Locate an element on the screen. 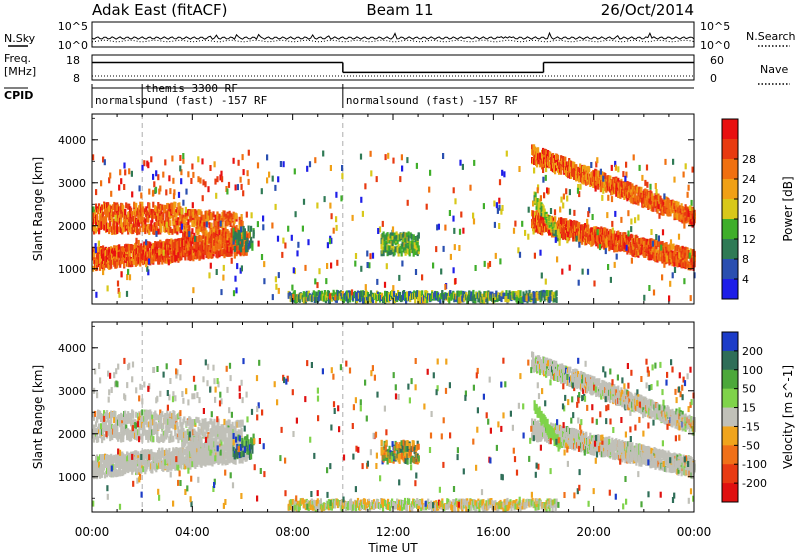 Image resolution: width=800 pixels, height=554 pixels. freq-frame is located at coordinates (393, 67).